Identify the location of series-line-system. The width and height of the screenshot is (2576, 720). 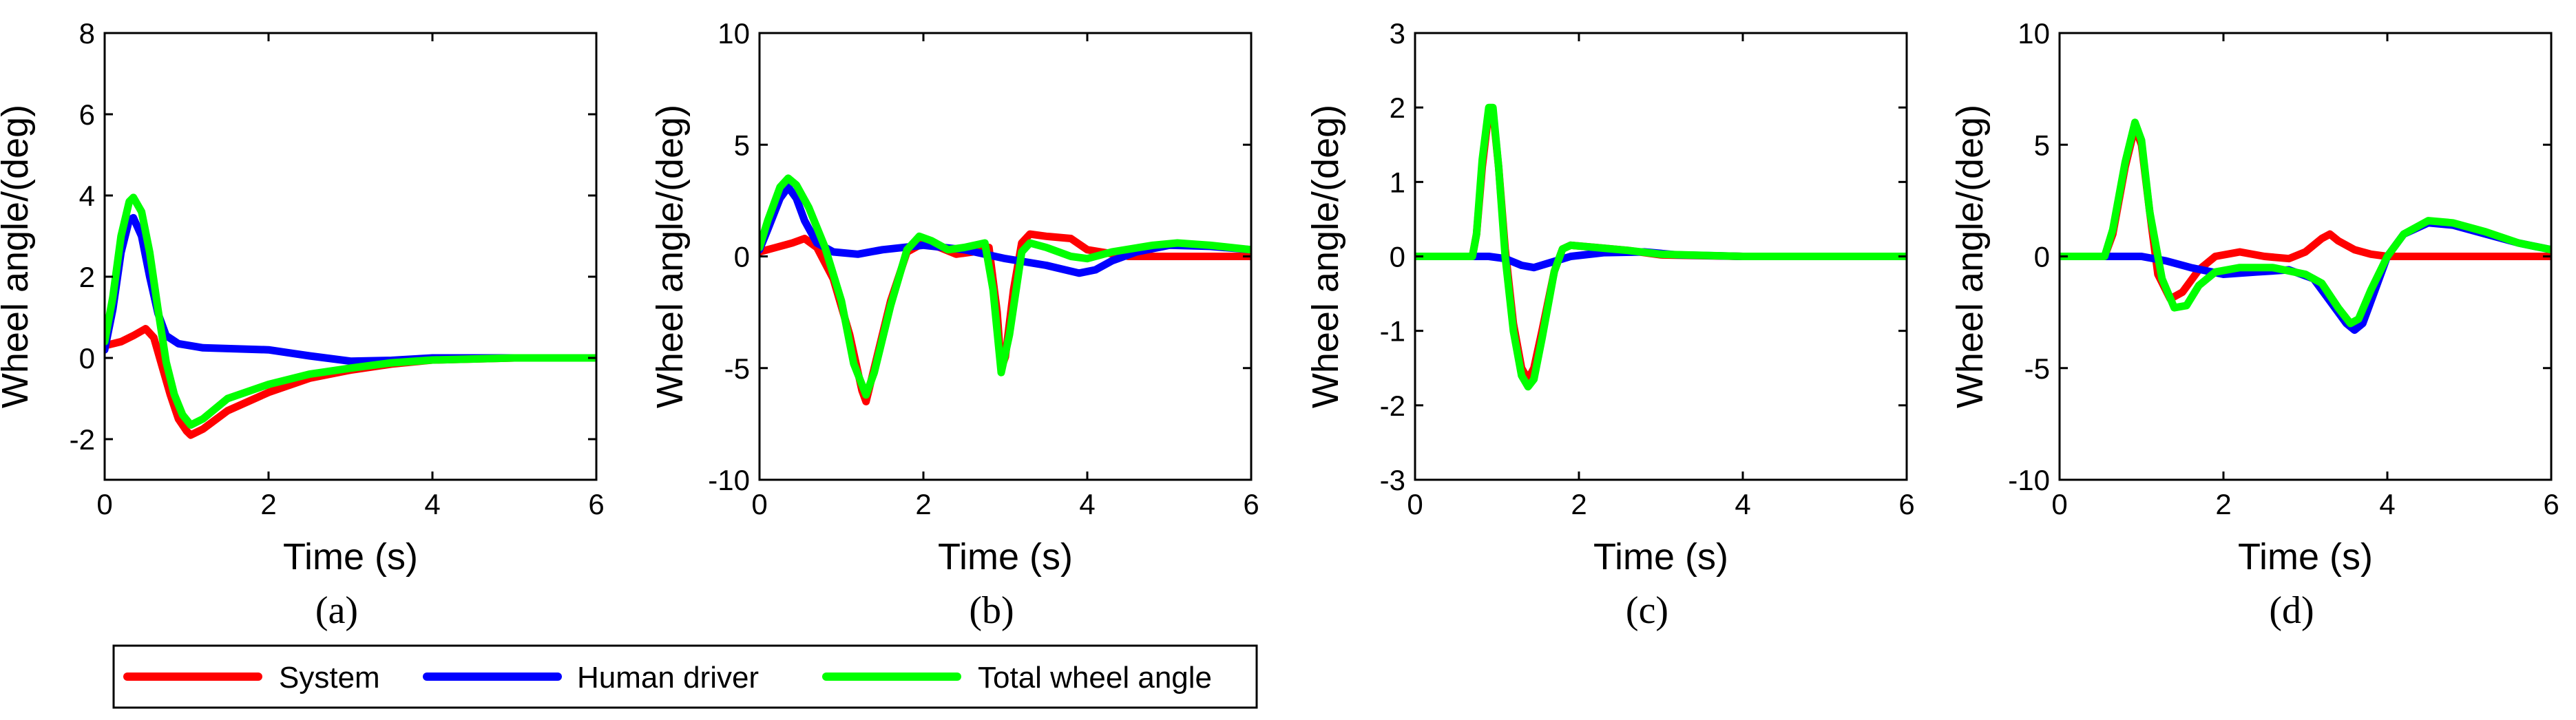
(1661, 245).